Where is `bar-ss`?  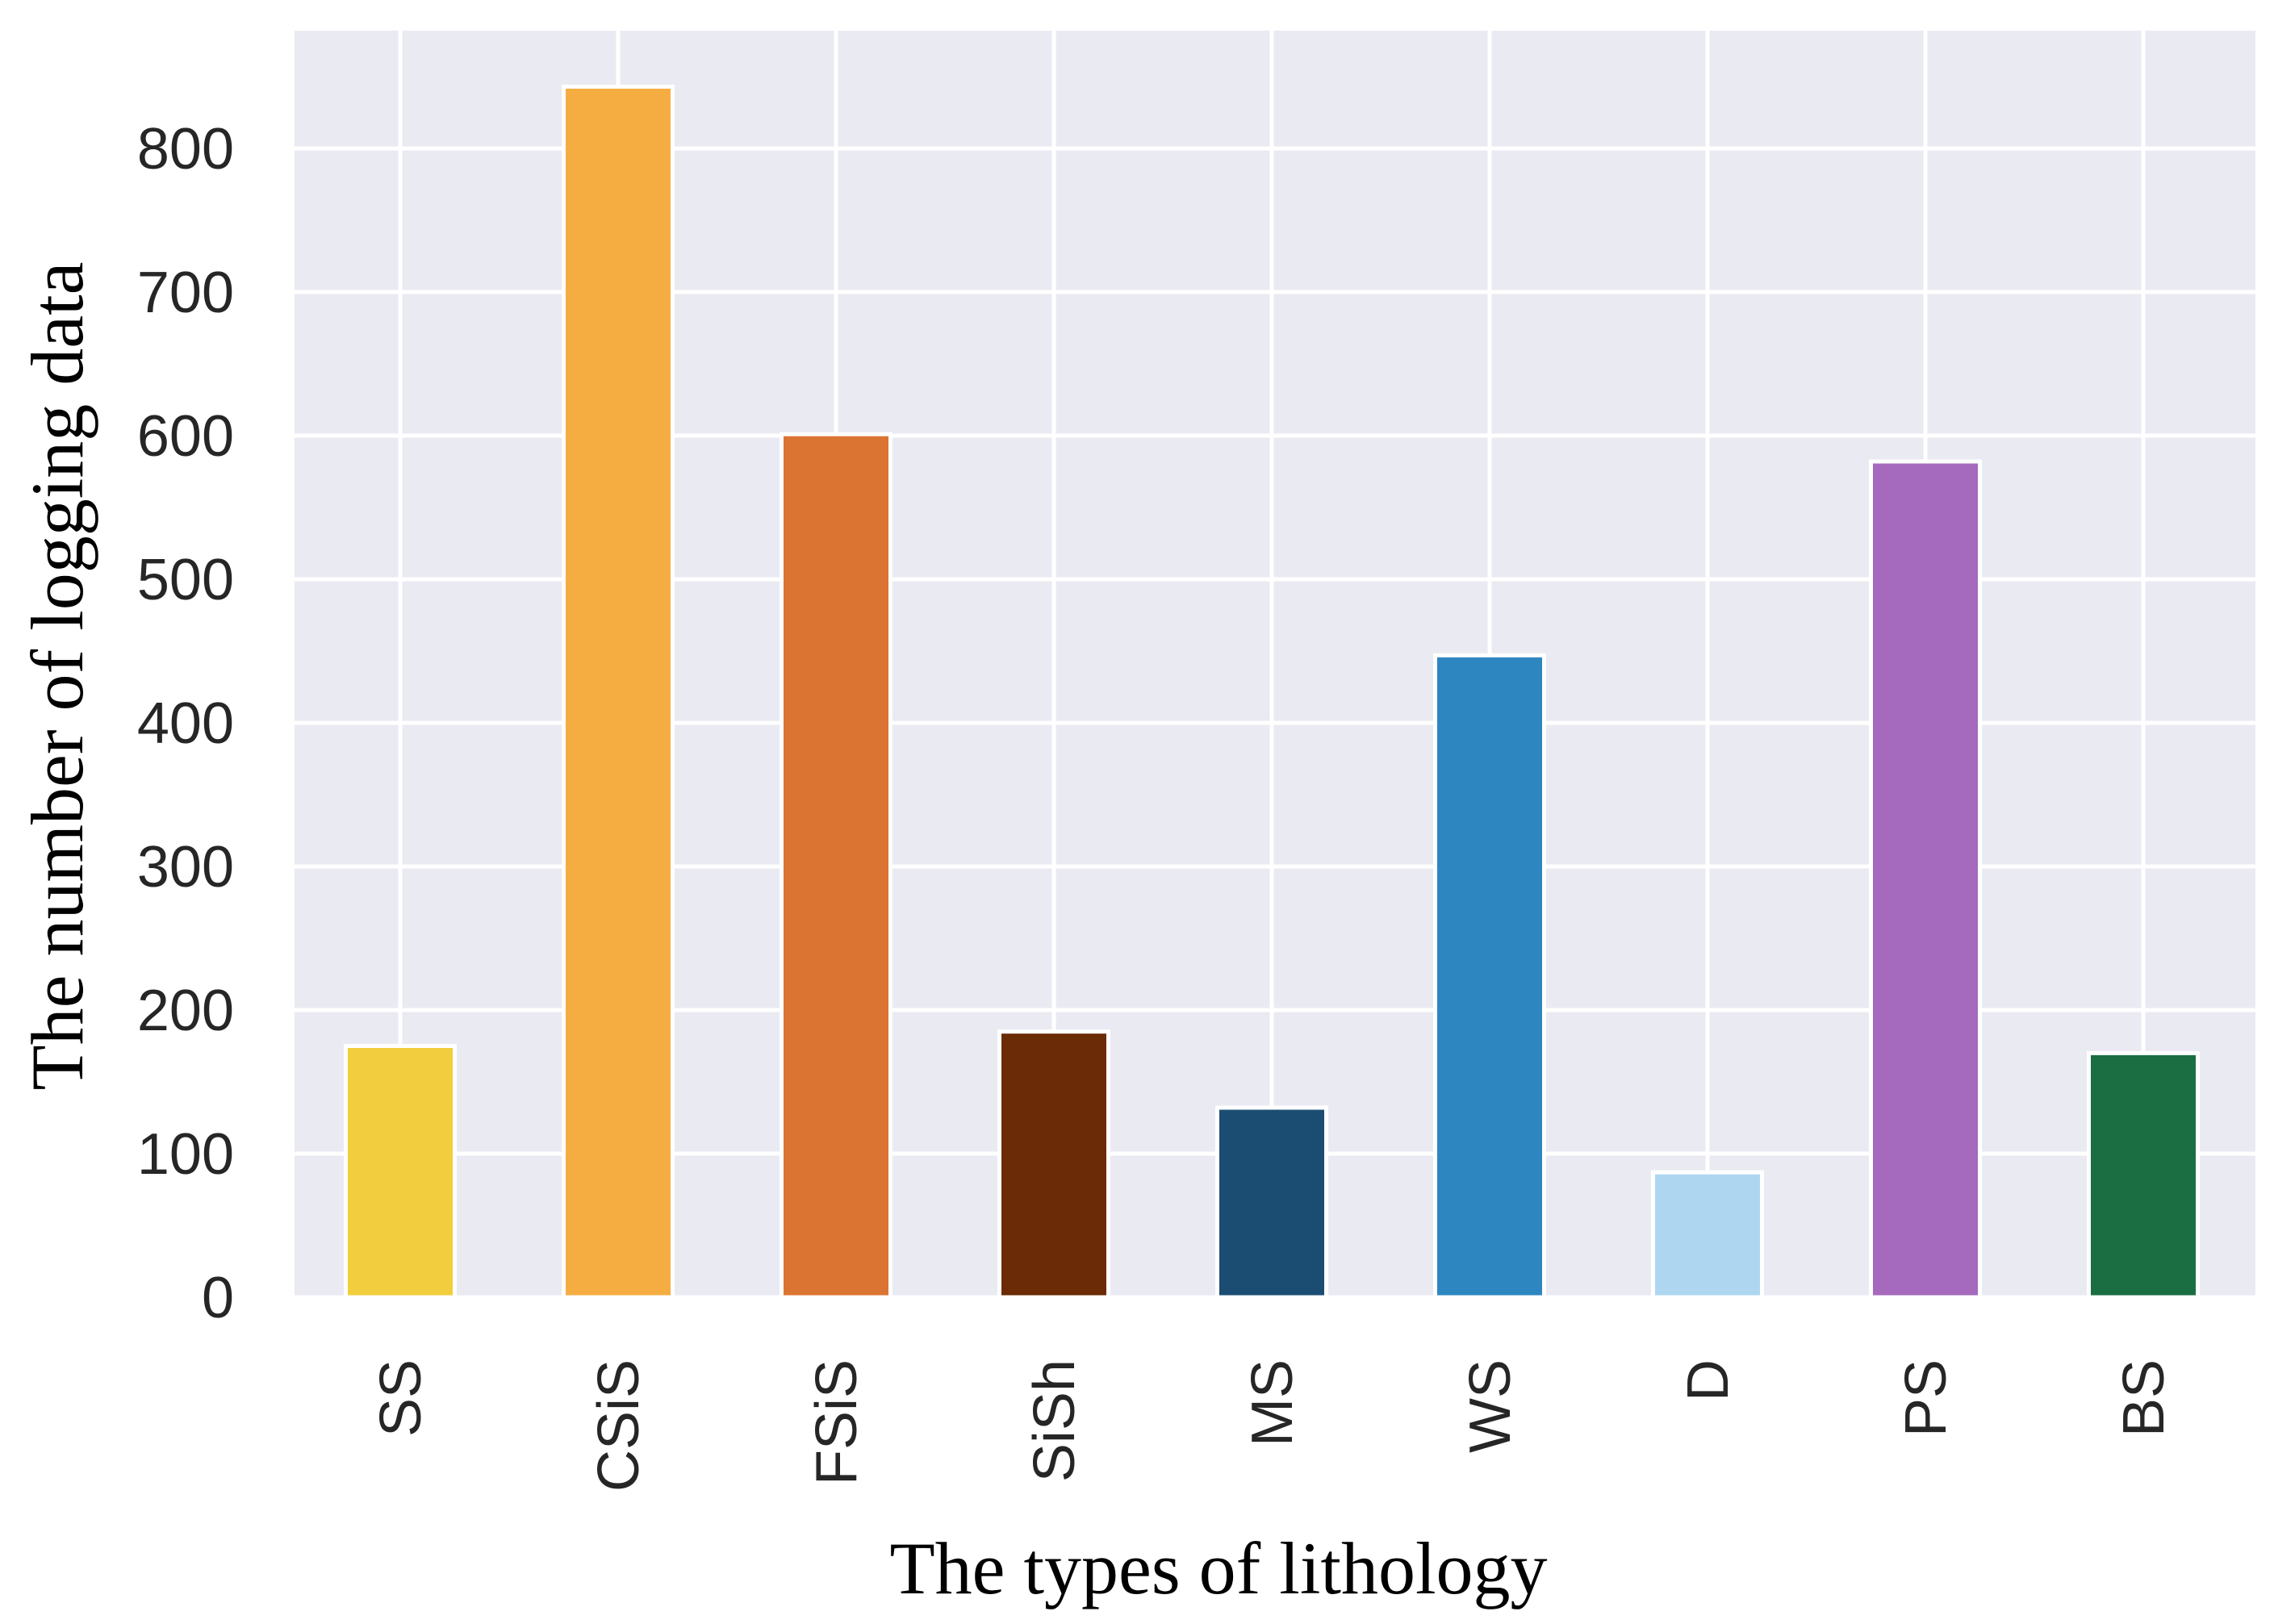
bar-ss is located at coordinates (401, 1171).